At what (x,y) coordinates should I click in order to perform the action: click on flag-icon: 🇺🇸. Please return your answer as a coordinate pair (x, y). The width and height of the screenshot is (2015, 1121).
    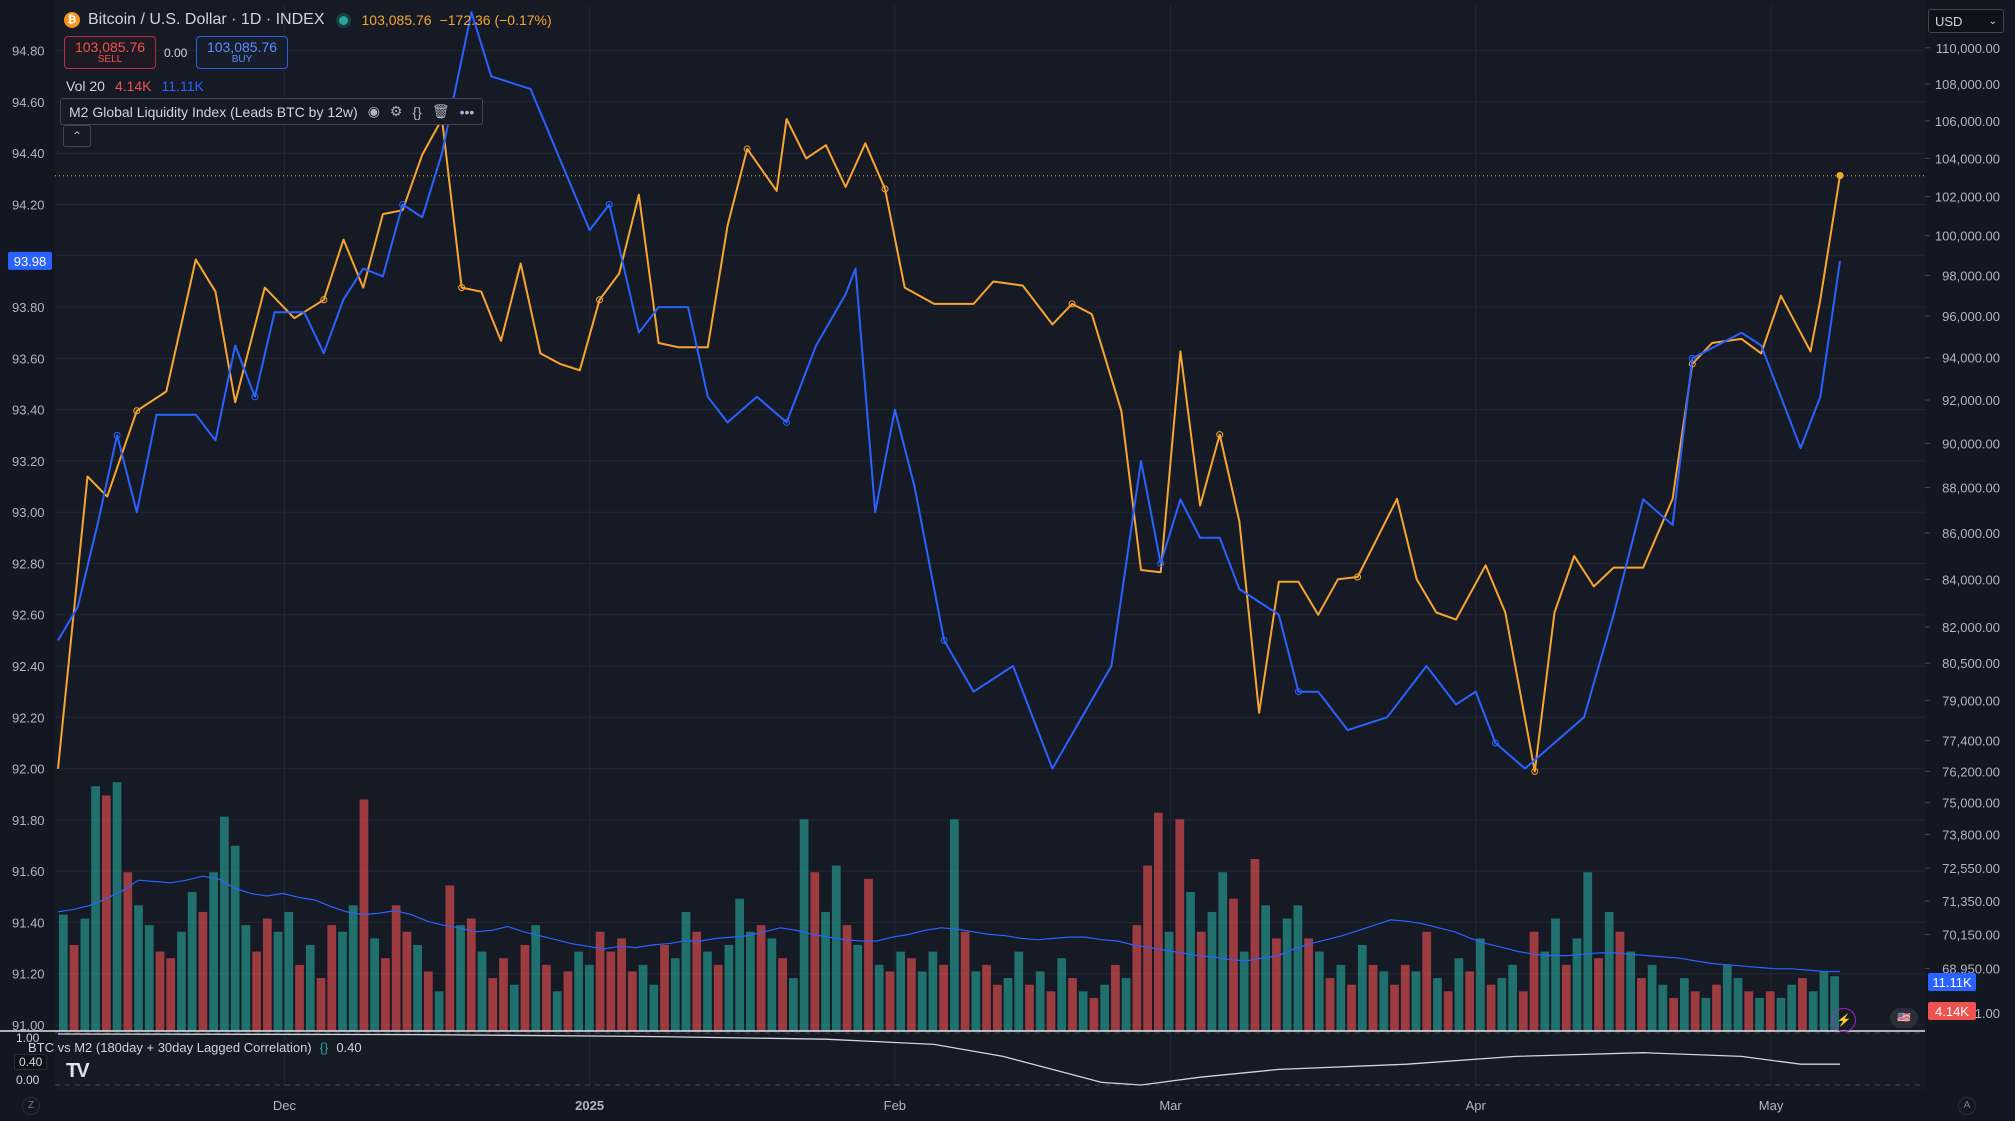
    Looking at the image, I should click on (1904, 1018).